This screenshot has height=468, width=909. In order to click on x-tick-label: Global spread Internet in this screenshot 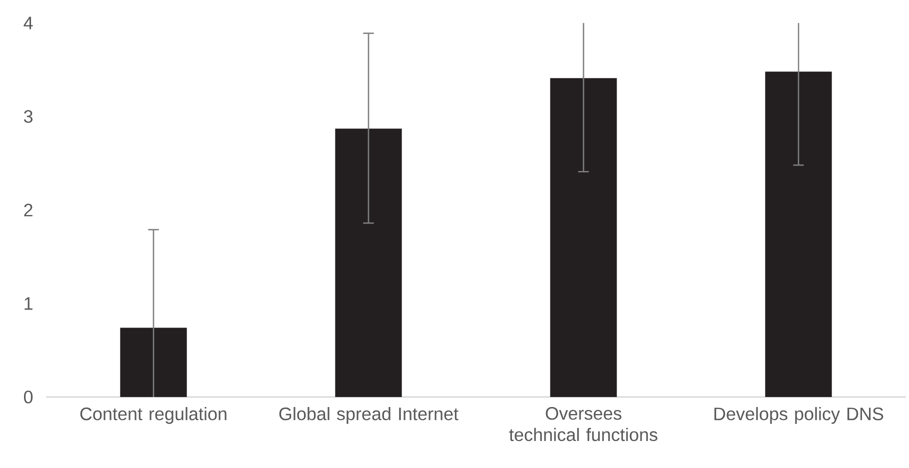, I will do `click(368, 415)`.